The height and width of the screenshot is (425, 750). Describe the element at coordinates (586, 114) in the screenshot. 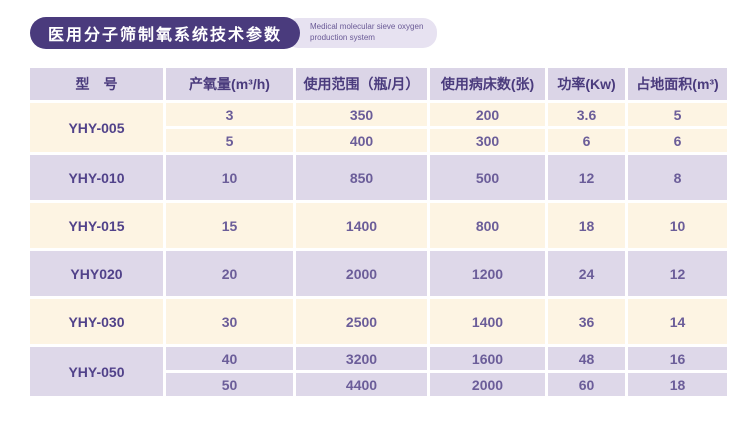

I see `table-cell: 3.6` at that location.